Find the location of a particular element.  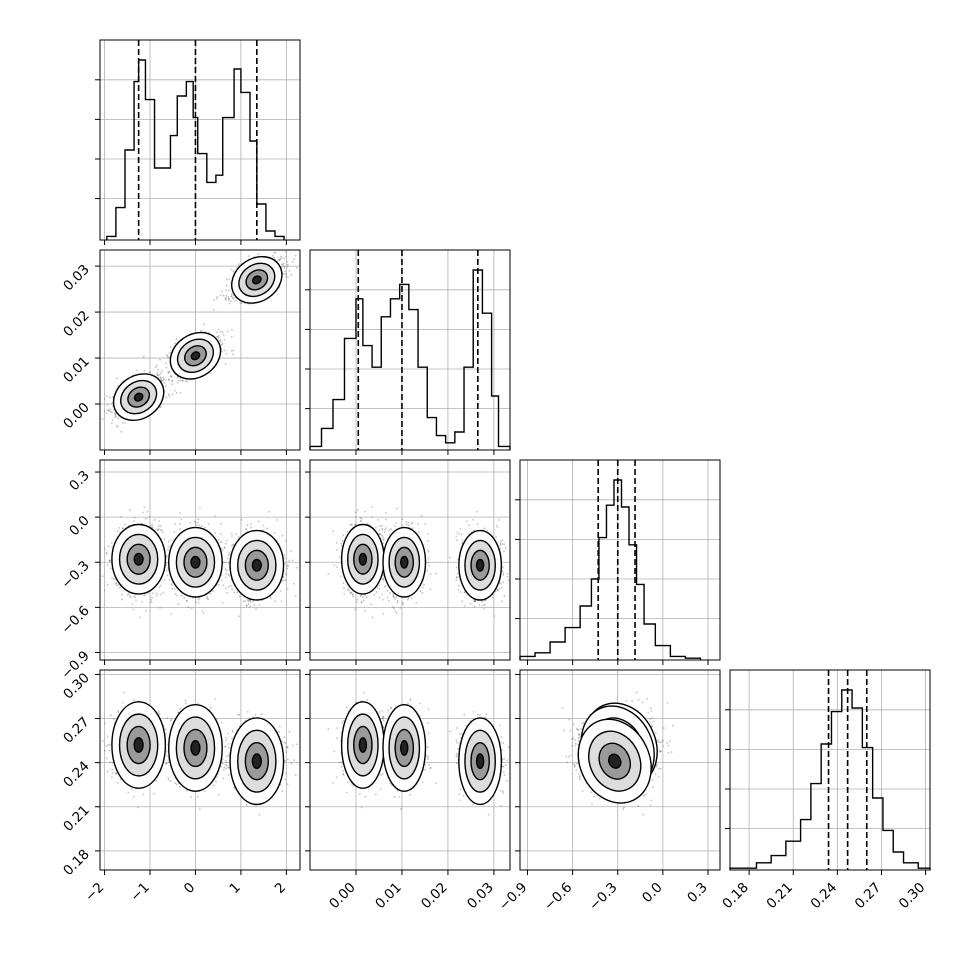

panel-background is located at coordinates (200, 140).